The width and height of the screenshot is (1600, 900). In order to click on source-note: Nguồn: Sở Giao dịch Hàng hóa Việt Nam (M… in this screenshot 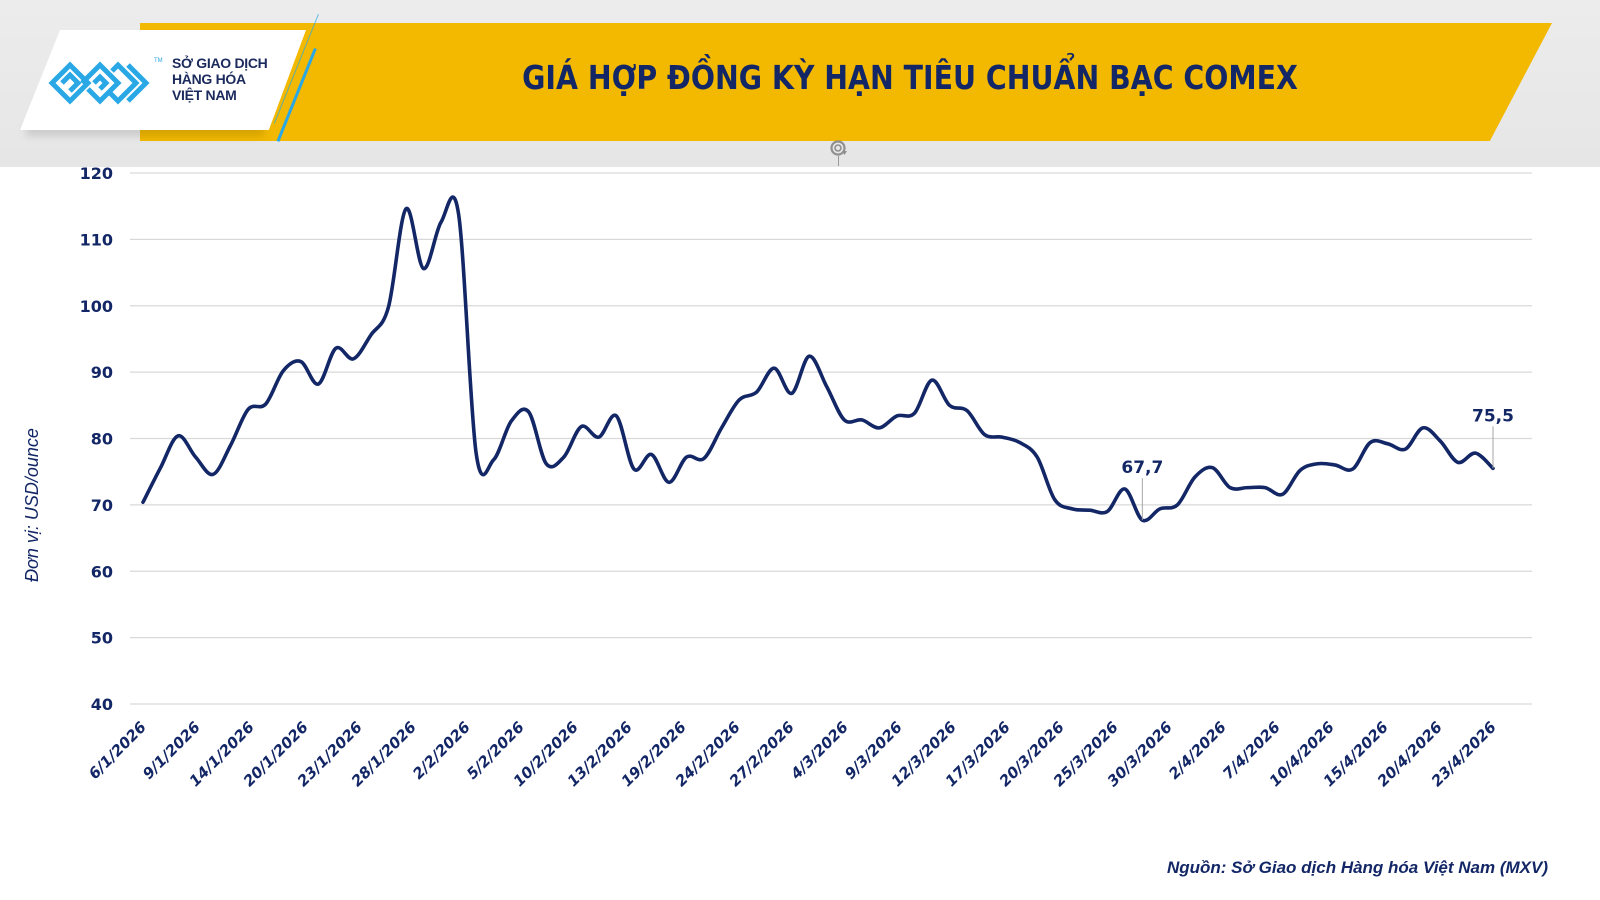, I will do `click(1357, 867)`.